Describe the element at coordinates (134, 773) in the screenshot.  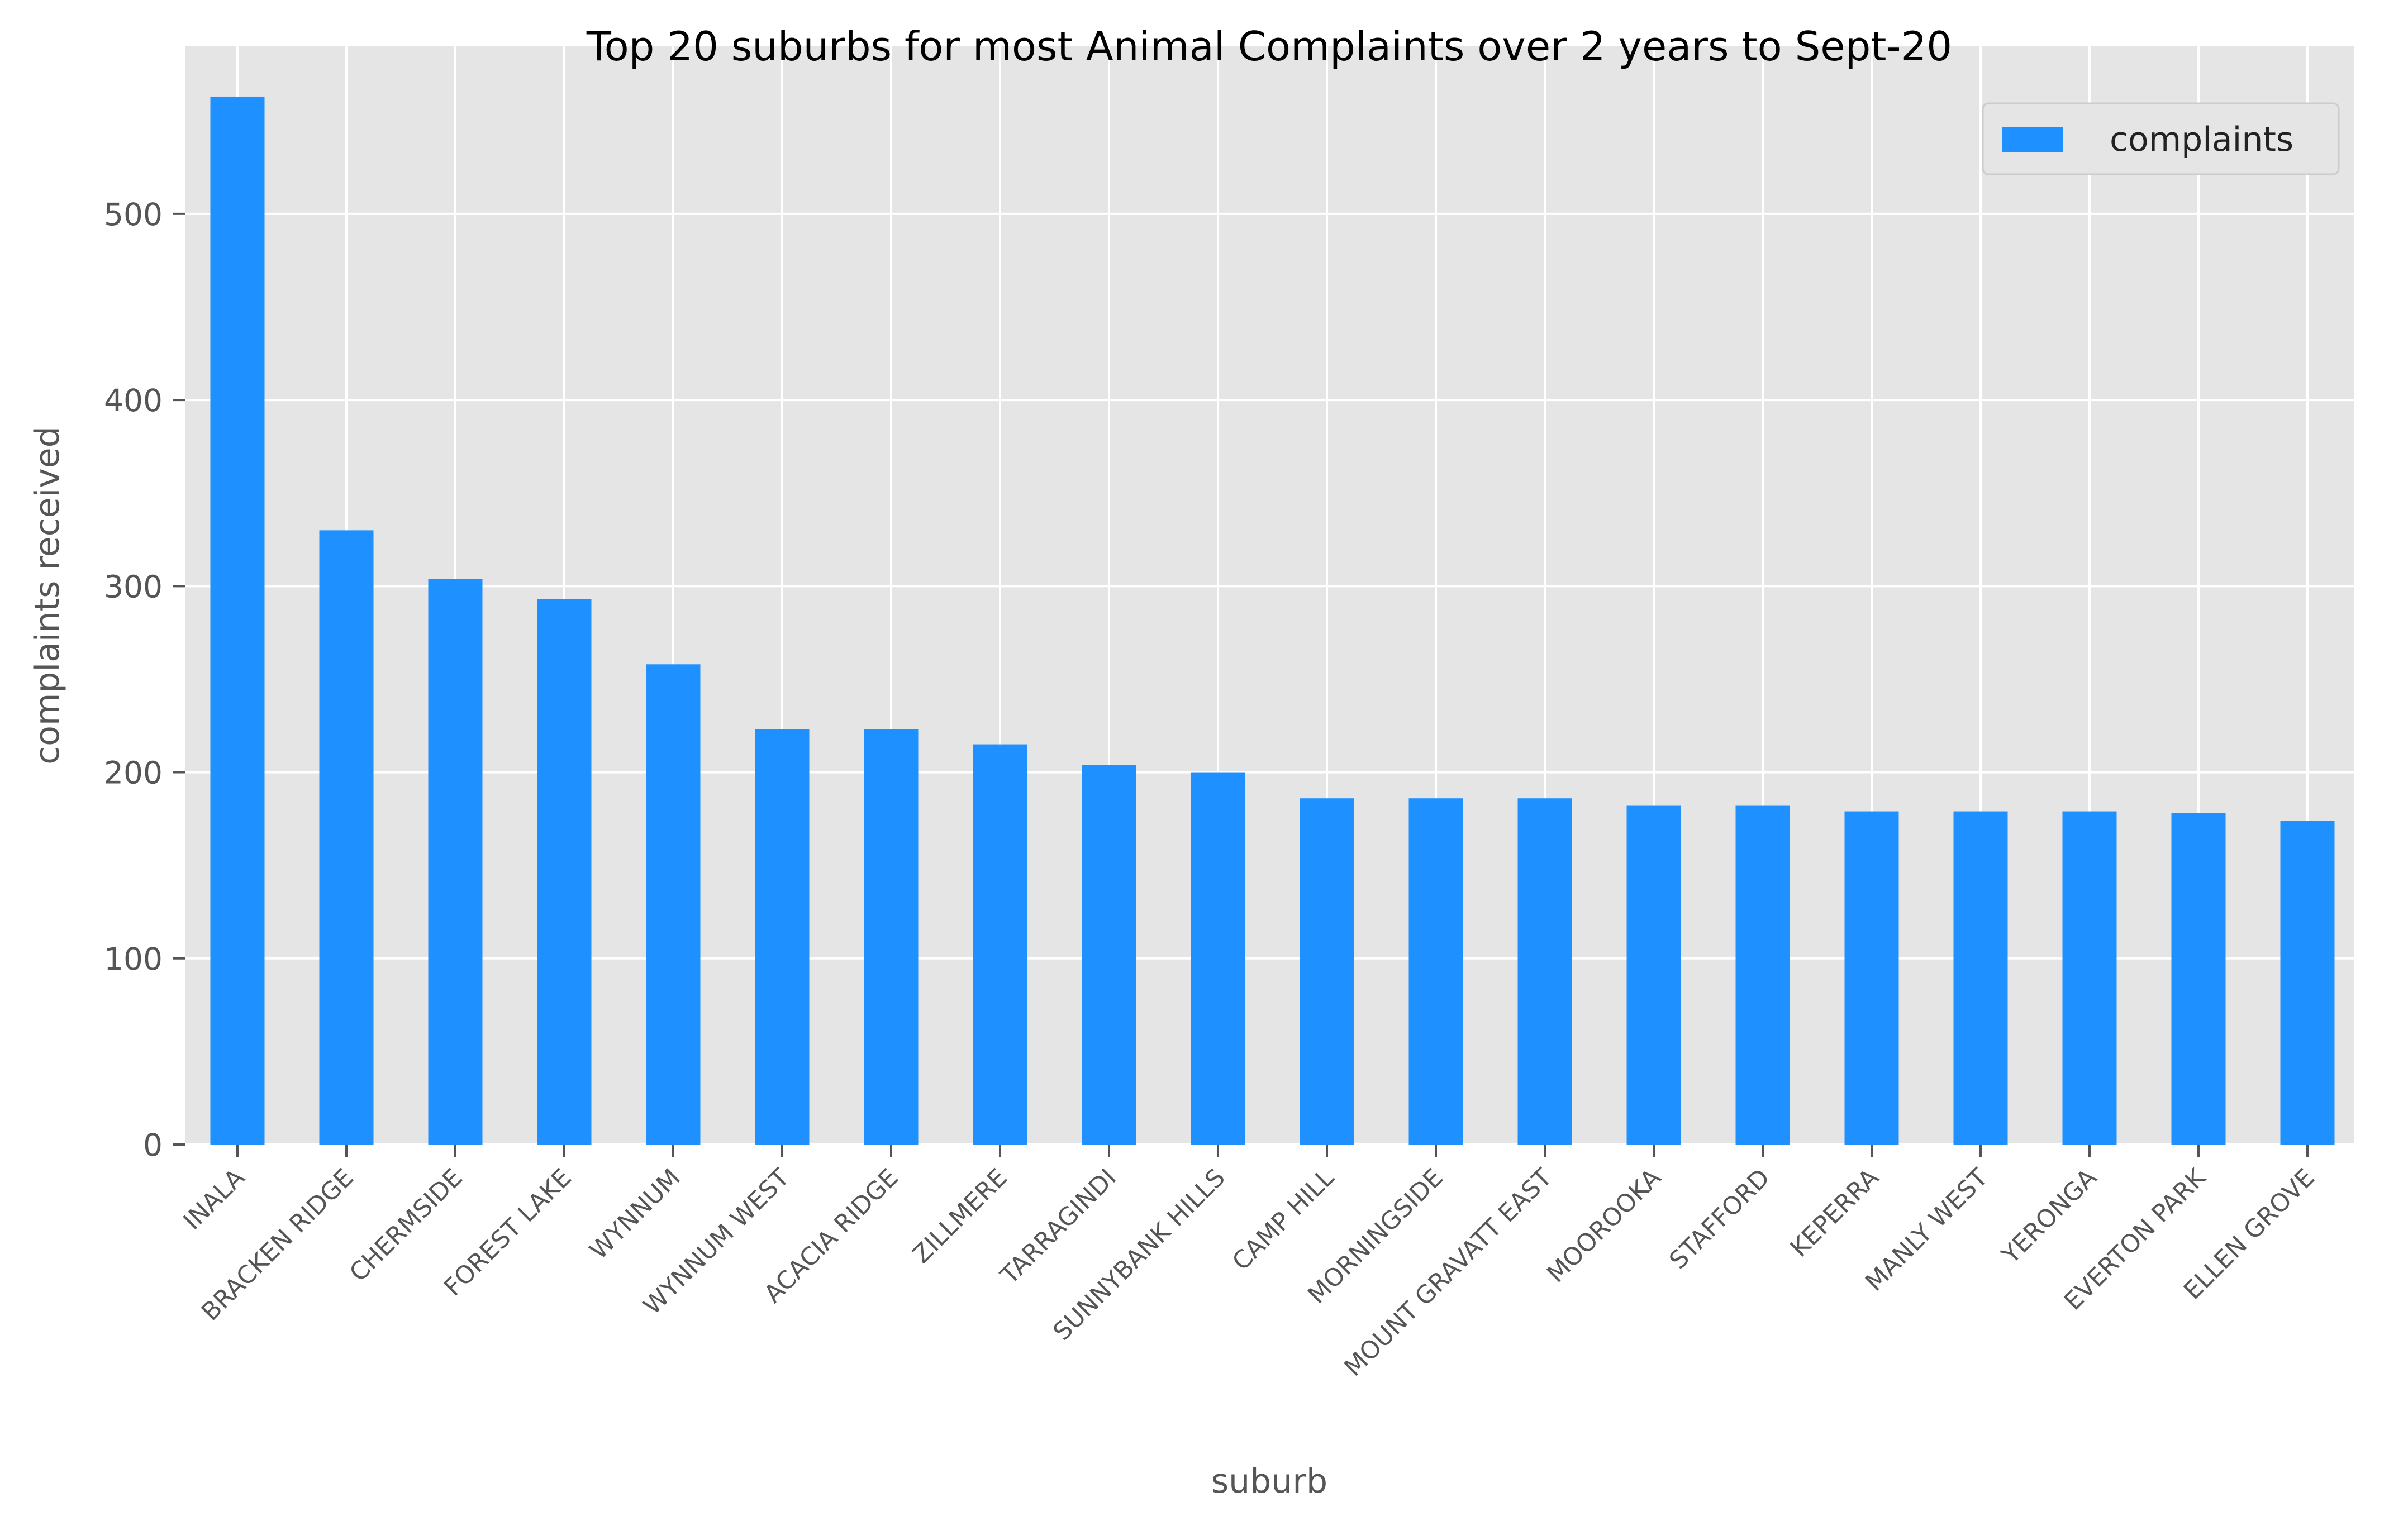
I see `y-tick-label: 200` at that location.